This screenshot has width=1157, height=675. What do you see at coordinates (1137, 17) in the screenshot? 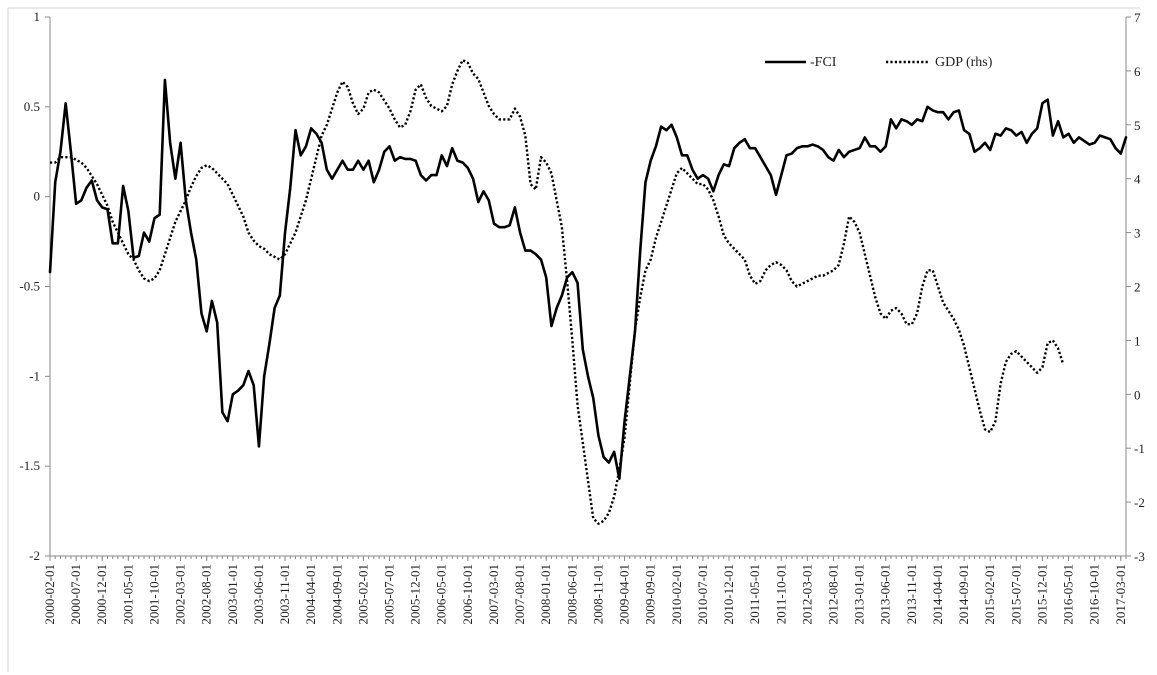
I see `y-tick-label-right: 7` at bounding box center [1137, 17].